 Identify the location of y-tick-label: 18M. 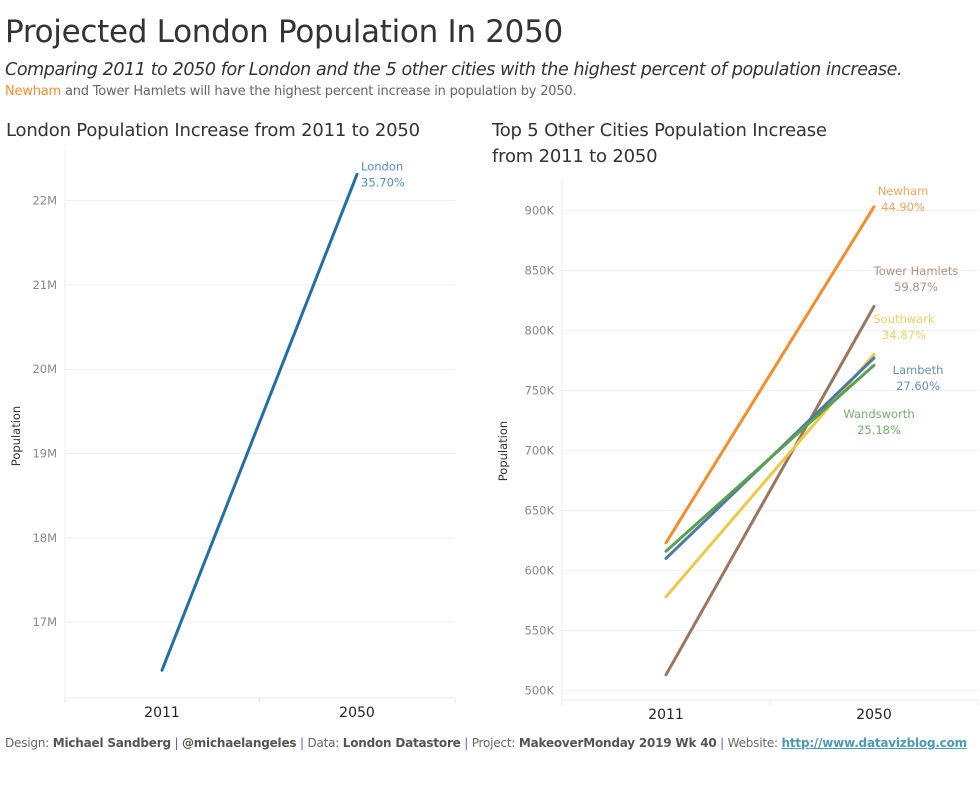
(44, 538).